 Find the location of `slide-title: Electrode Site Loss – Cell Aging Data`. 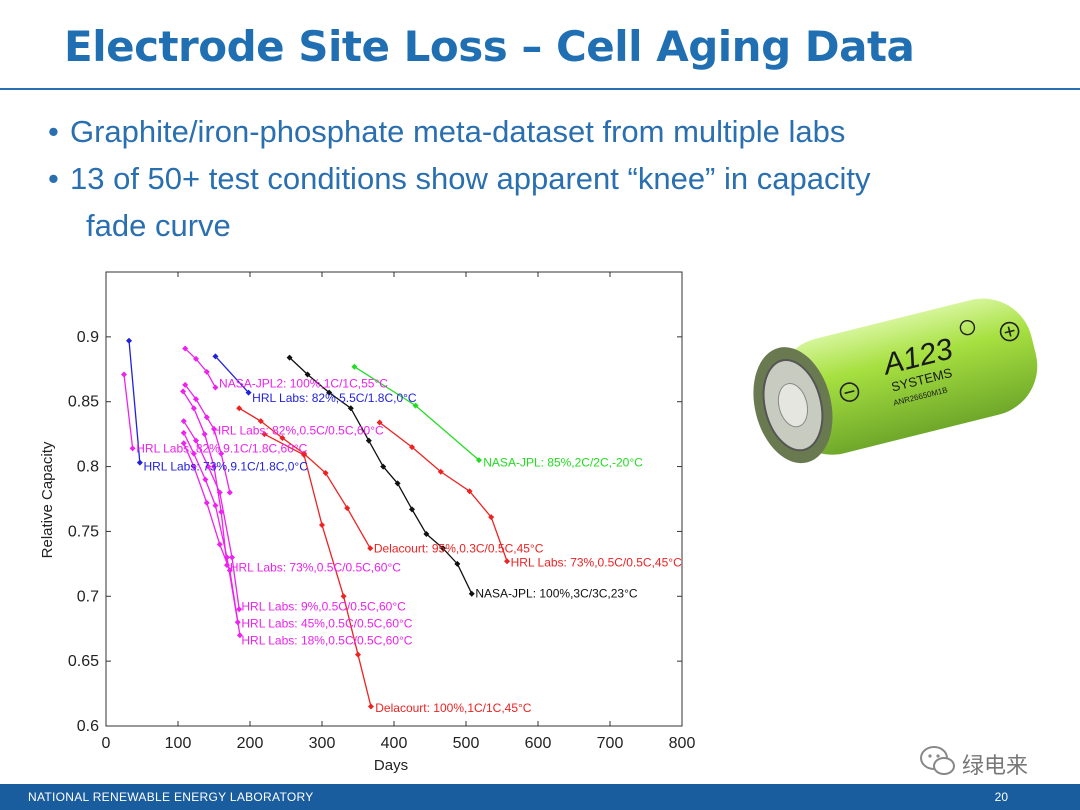

slide-title: Electrode Site Loss – Cell Aging Data is located at coordinates (489, 46).